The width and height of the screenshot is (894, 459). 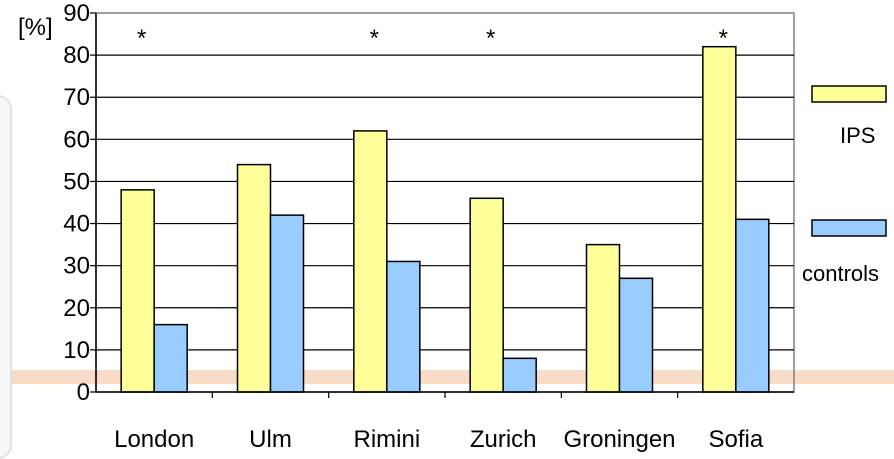 I want to click on x-tick-label: Sofia, so click(x=735, y=439).